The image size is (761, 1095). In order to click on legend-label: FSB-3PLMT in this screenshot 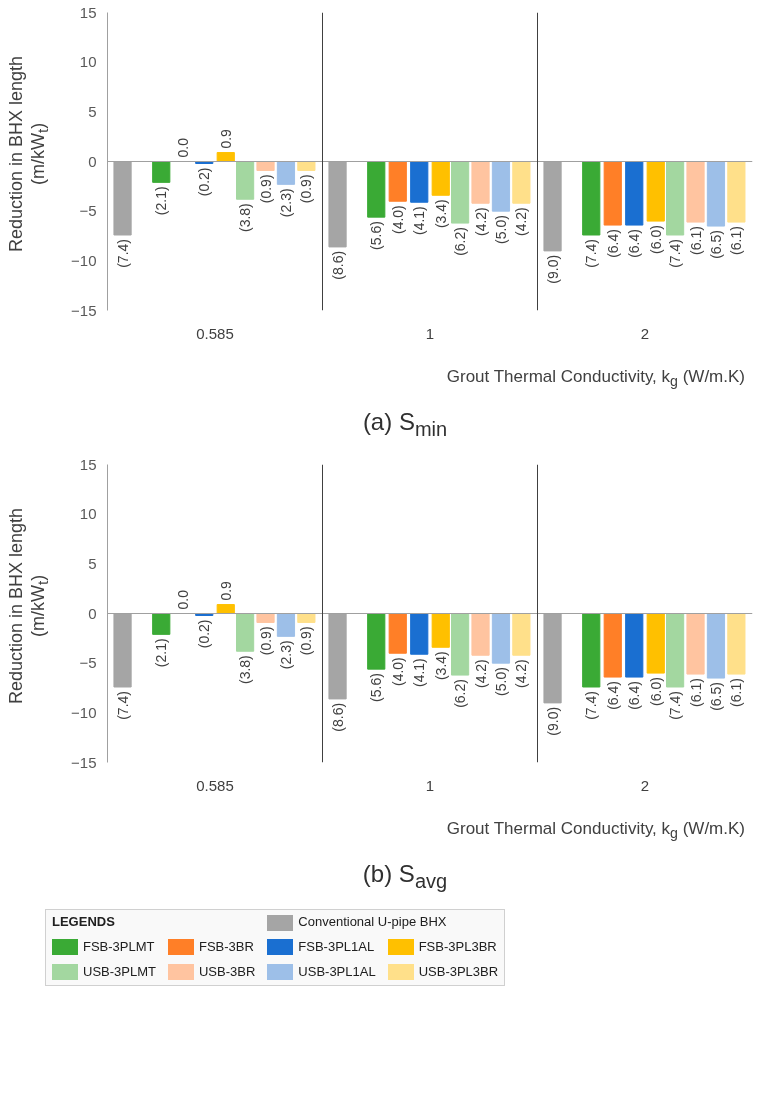, I will do `click(119, 947)`.